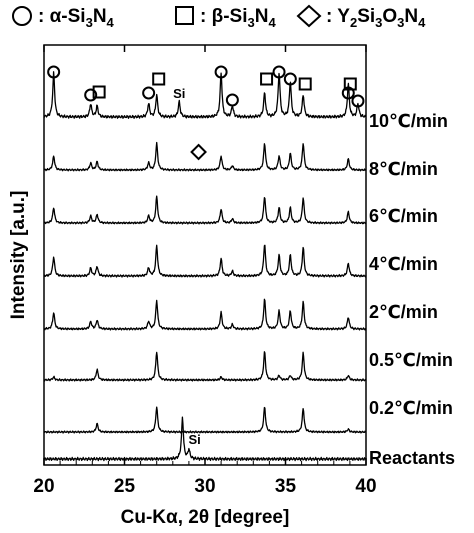 Image resolution: width=474 pixels, height=533 pixels. I want to click on legend-square-marker, so click(184, 15).